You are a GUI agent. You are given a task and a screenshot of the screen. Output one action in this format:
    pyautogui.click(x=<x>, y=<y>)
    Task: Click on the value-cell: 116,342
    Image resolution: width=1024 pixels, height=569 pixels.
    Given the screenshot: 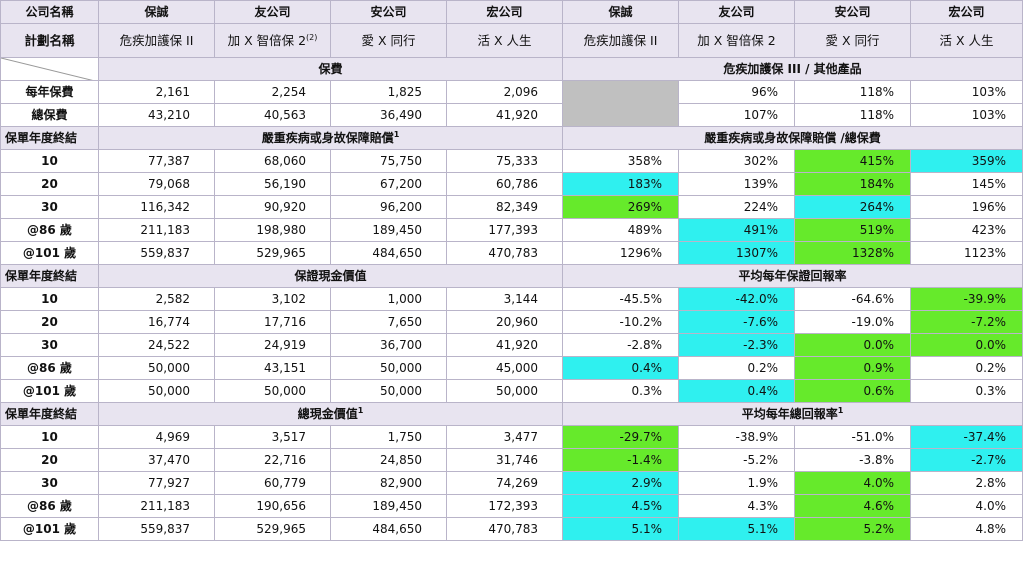 What is the action you would take?
    pyautogui.click(x=156, y=207)
    